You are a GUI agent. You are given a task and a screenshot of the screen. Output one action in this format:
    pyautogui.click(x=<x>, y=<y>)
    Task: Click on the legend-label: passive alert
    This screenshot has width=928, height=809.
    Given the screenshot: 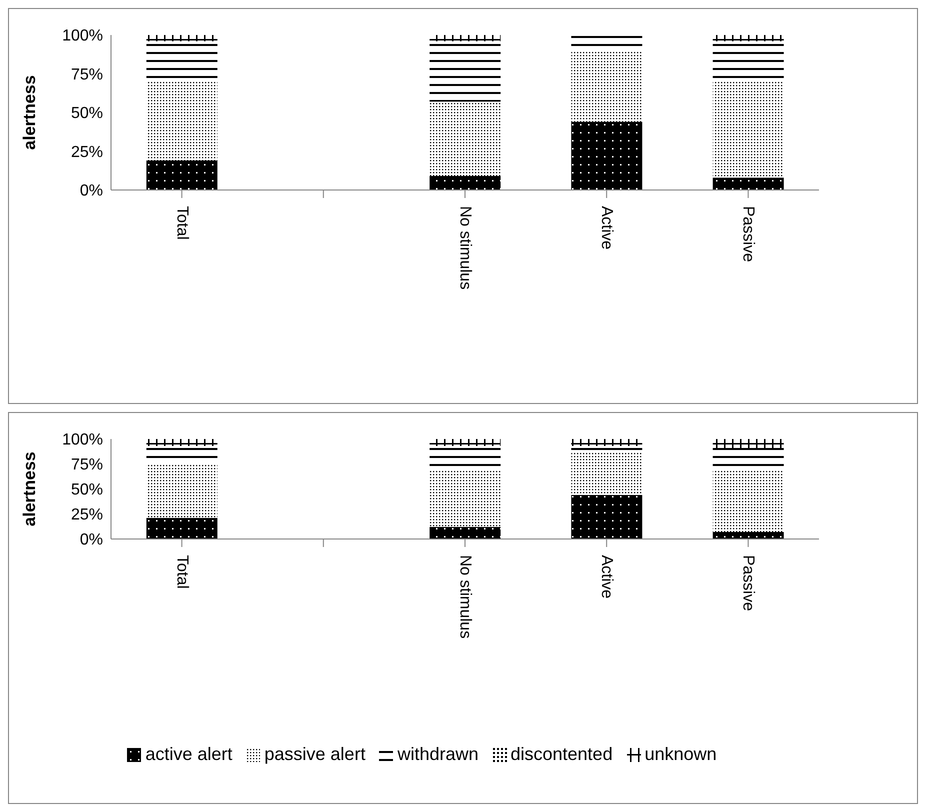 What is the action you would take?
    pyautogui.click(x=315, y=754)
    